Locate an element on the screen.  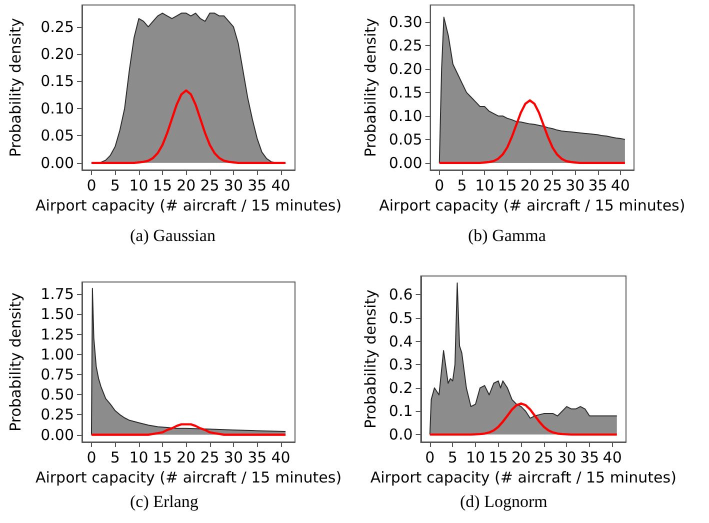
y-tick-label: 1.25 is located at coordinates (57, 334).